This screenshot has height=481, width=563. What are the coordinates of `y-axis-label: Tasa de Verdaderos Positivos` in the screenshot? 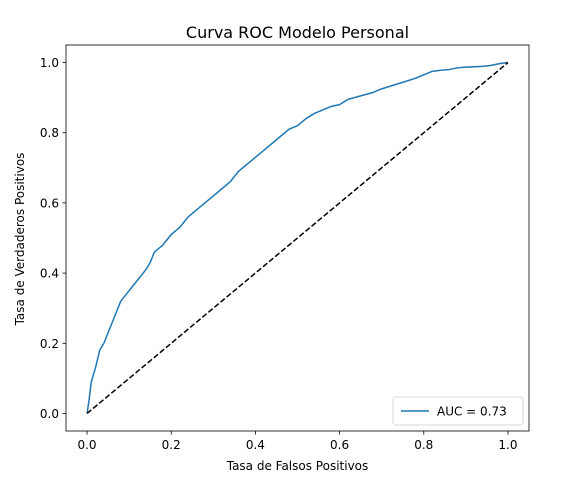 It's located at (20, 240).